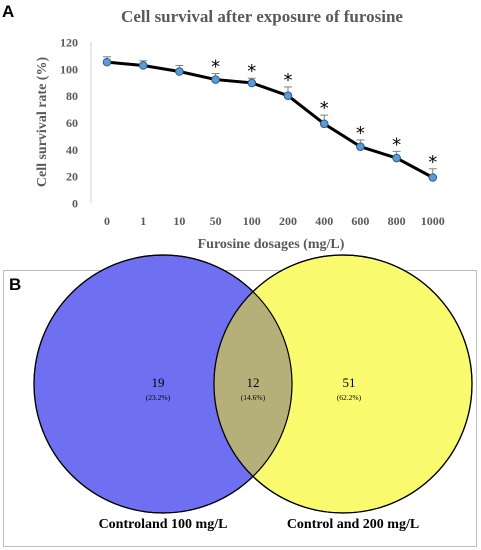  Describe the element at coordinates (15, 284) in the screenshot. I see `panel-b-letter: B` at that location.